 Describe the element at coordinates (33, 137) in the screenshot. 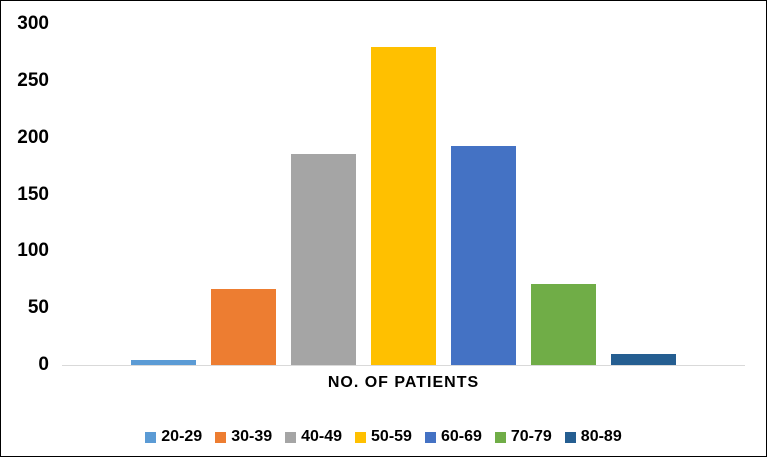

I see `y-tick-label-200: 200` at that location.